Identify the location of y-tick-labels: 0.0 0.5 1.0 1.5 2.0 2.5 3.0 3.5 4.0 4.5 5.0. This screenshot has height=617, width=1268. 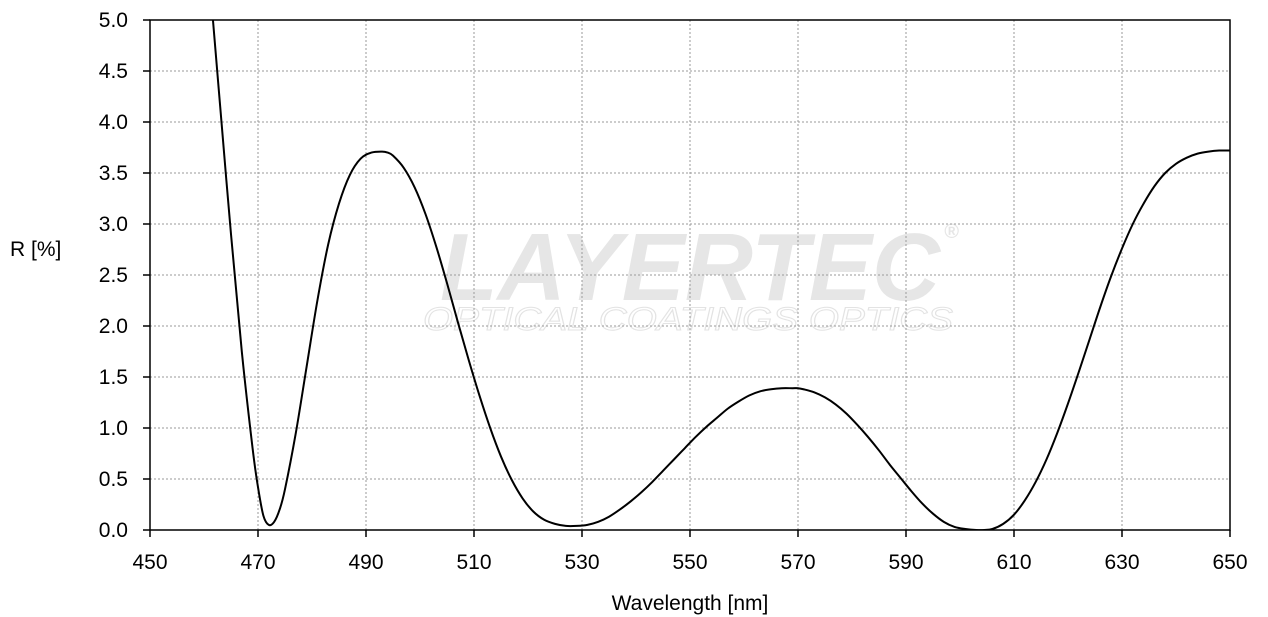
(113, 275).